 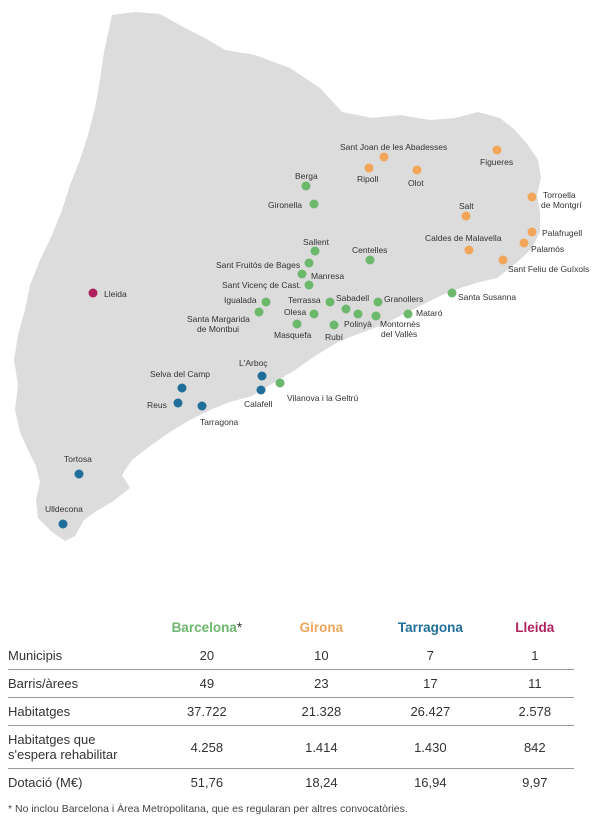 What do you see at coordinates (291, 630) in the screenshot?
I see `table-header-row: Barcelona* Girona Tarragona Lleida` at bounding box center [291, 630].